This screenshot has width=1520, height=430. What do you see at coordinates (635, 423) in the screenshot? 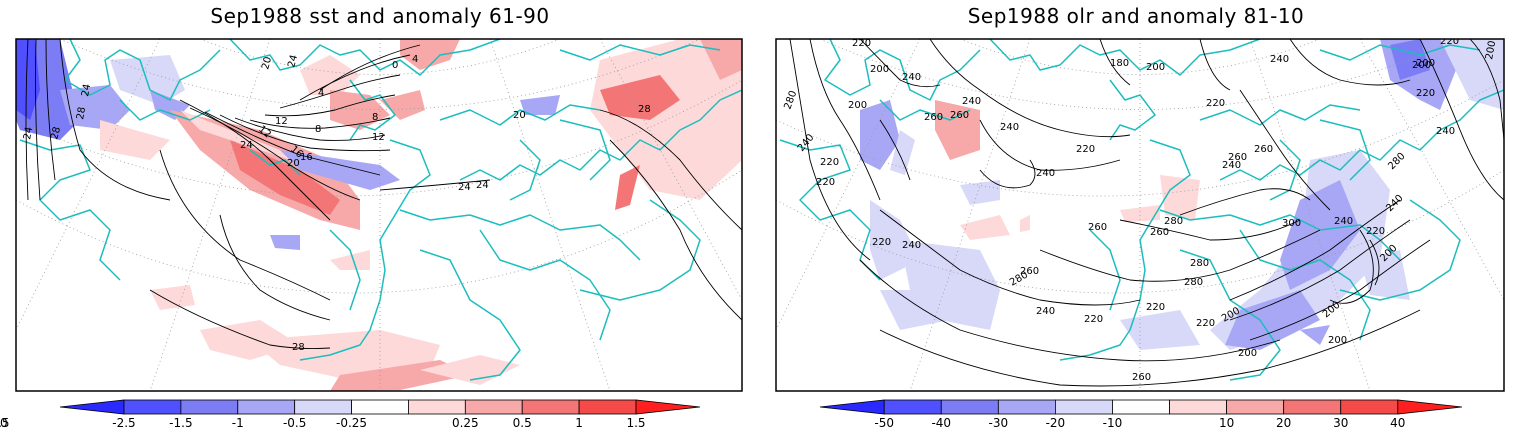
I see `colorbar-tick-label: 1.5` at bounding box center [635, 423].